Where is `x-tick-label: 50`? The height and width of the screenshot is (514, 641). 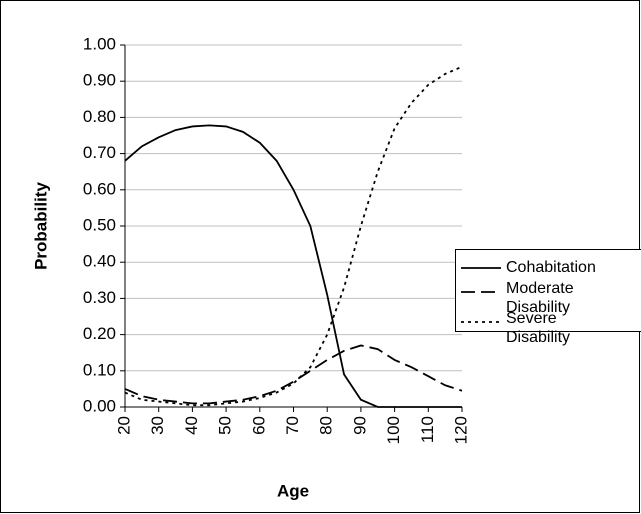
x-tick-label: 50 is located at coordinates (225, 425).